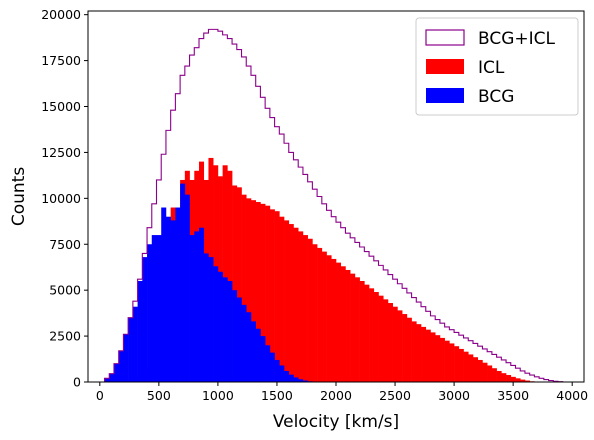 The image size is (594, 440). I want to click on y-tick-label-2500: 2500, so click(65, 336).